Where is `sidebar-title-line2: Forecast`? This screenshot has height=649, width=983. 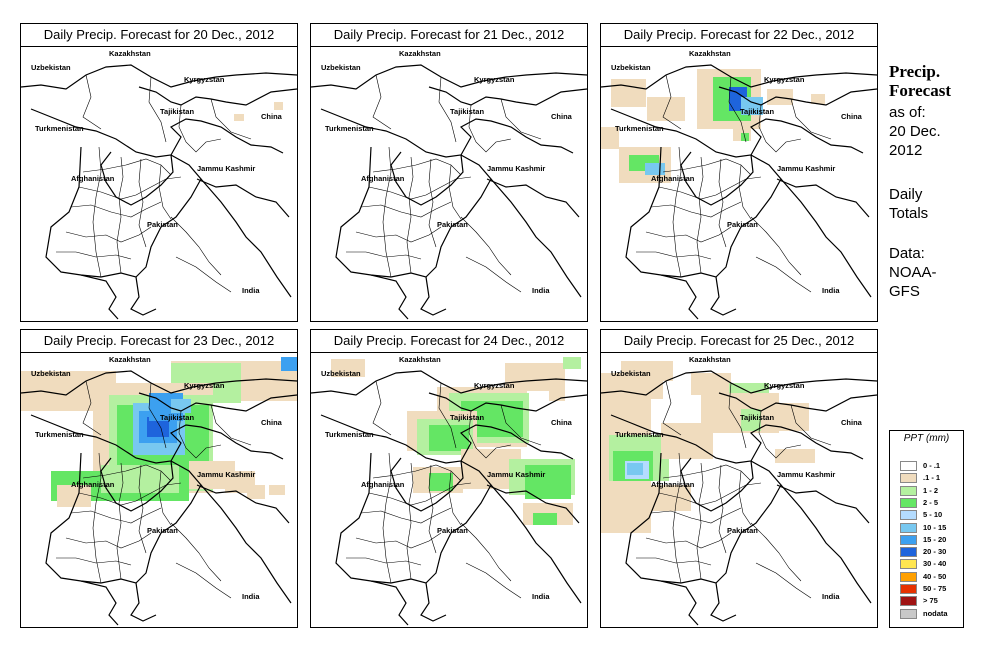
sidebar-title-line2: Forecast is located at coordinates (920, 90).